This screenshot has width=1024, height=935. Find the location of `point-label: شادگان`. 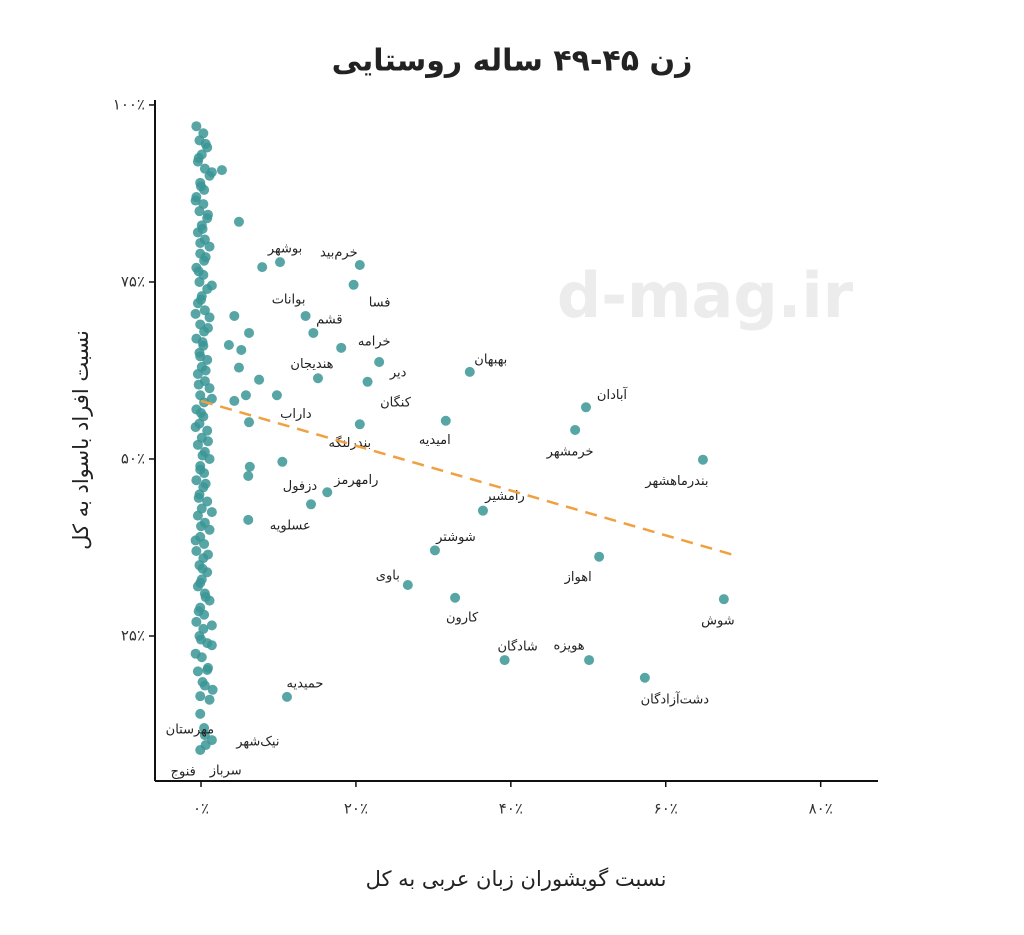

point-label: شادگان is located at coordinates (517, 647).